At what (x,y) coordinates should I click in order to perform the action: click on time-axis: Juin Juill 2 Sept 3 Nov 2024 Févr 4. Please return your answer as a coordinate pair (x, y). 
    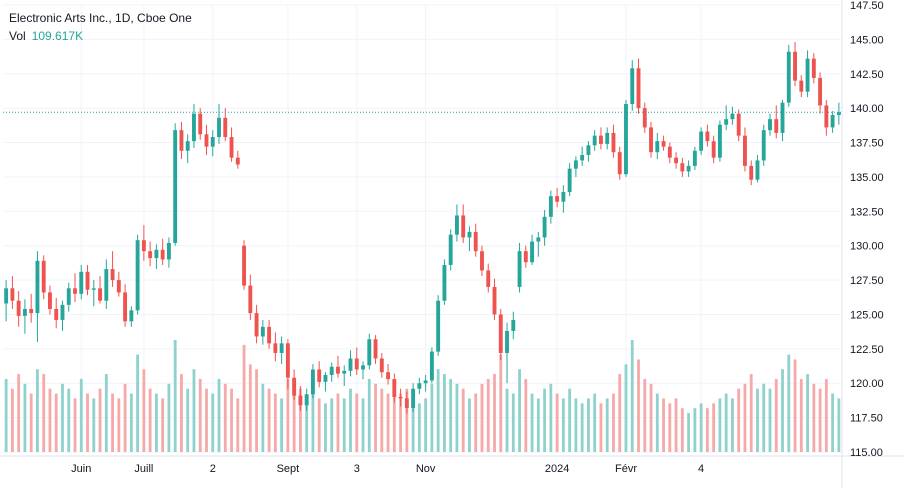
    Looking at the image, I should click on (387, 469).